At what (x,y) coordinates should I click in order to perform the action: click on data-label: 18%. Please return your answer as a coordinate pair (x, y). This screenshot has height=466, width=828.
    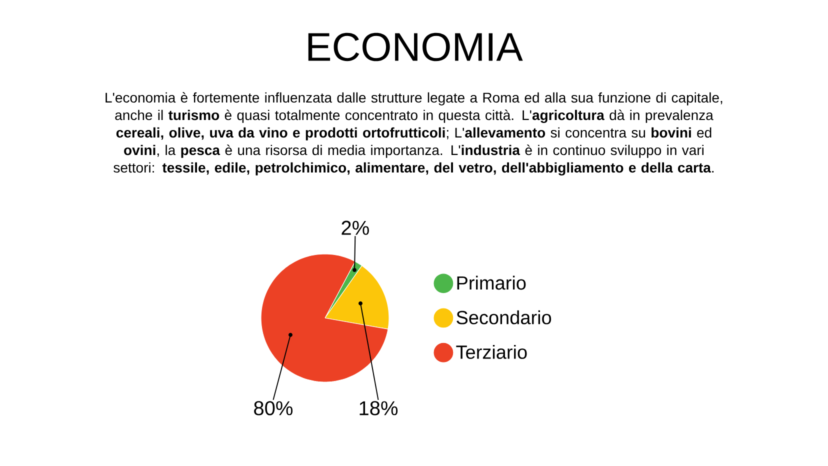
    Looking at the image, I should click on (379, 408).